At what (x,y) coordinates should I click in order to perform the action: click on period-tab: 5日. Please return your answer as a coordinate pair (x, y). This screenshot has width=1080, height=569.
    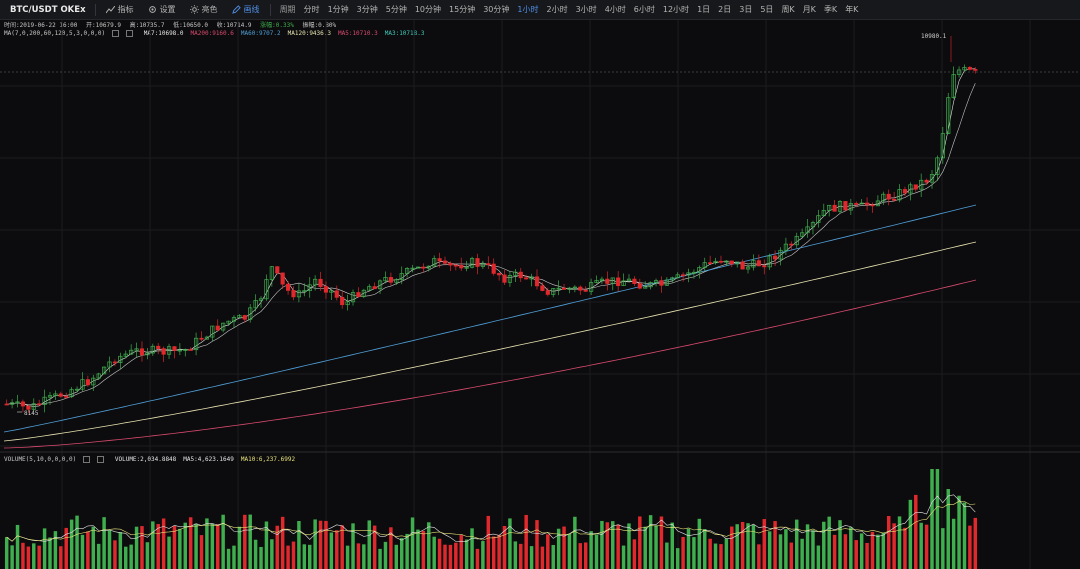
    Looking at the image, I should click on (767, 9).